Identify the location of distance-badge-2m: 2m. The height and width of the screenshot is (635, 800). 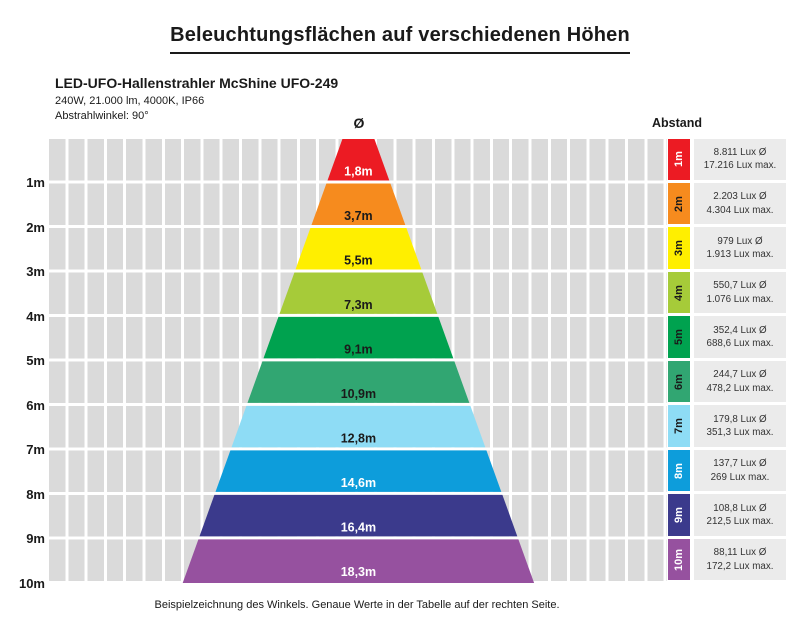
(679, 203).